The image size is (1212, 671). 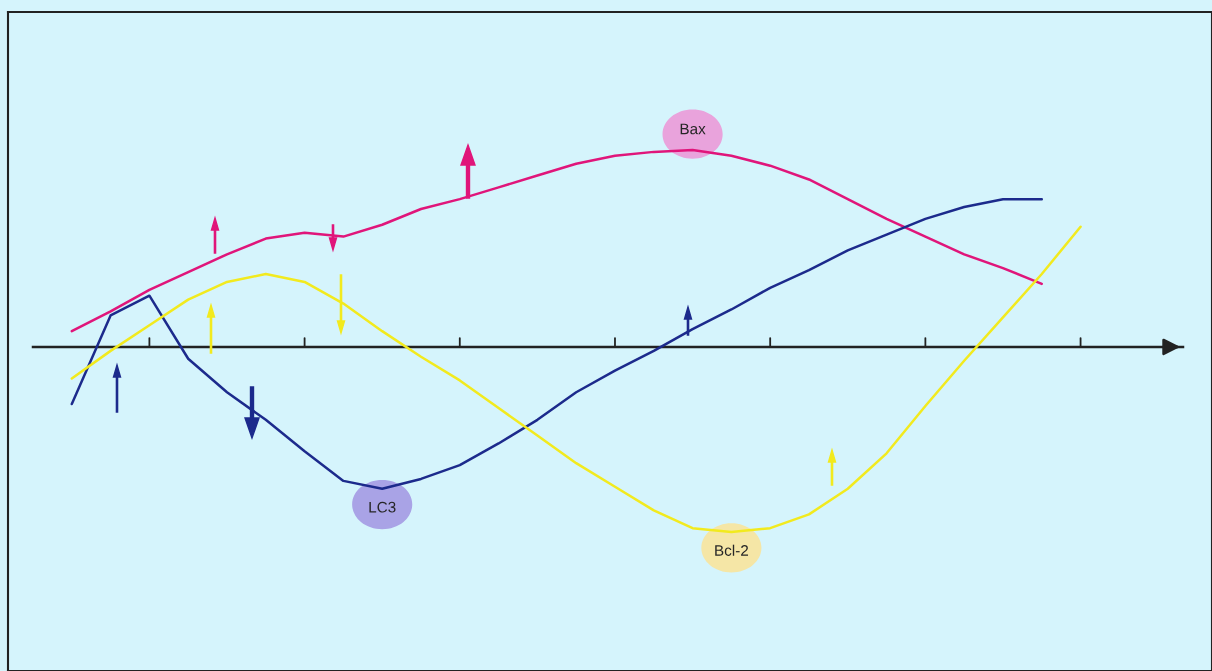 I want to click on series-label: Bcl-2, so click(x=732, y=550).